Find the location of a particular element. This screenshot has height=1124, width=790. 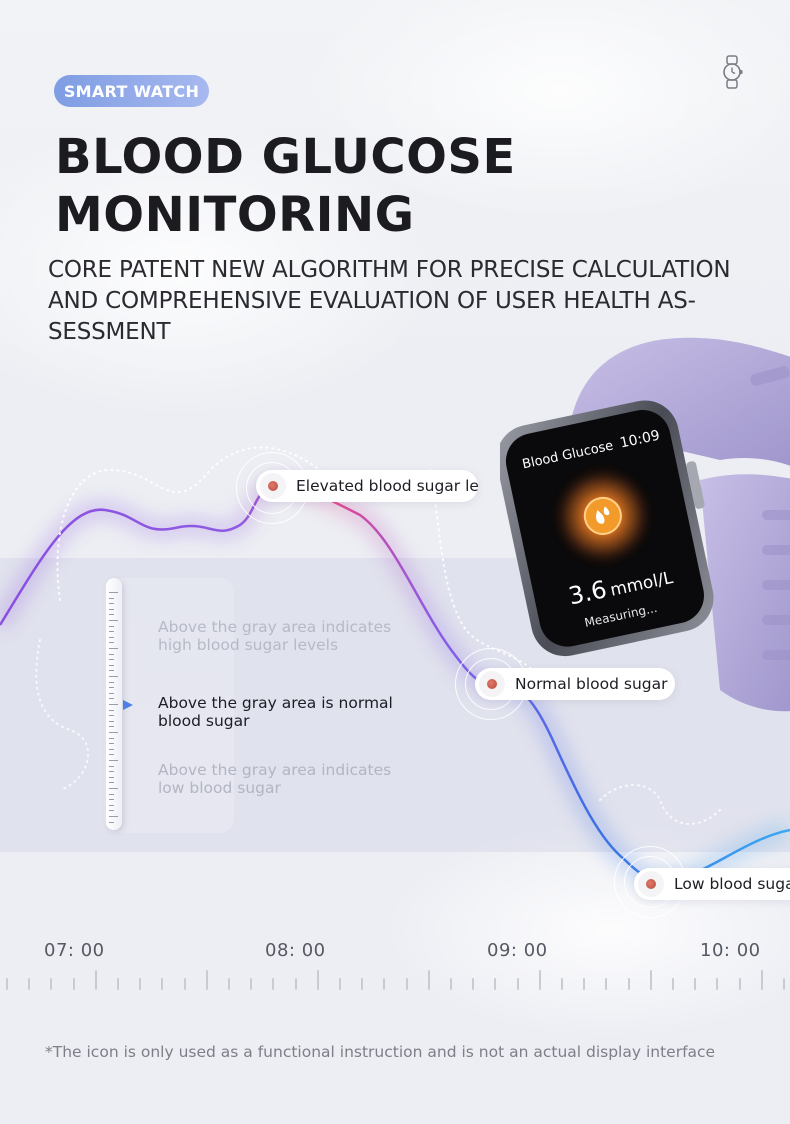

glucose-scale-ruler is located at coordinates (114, 704).